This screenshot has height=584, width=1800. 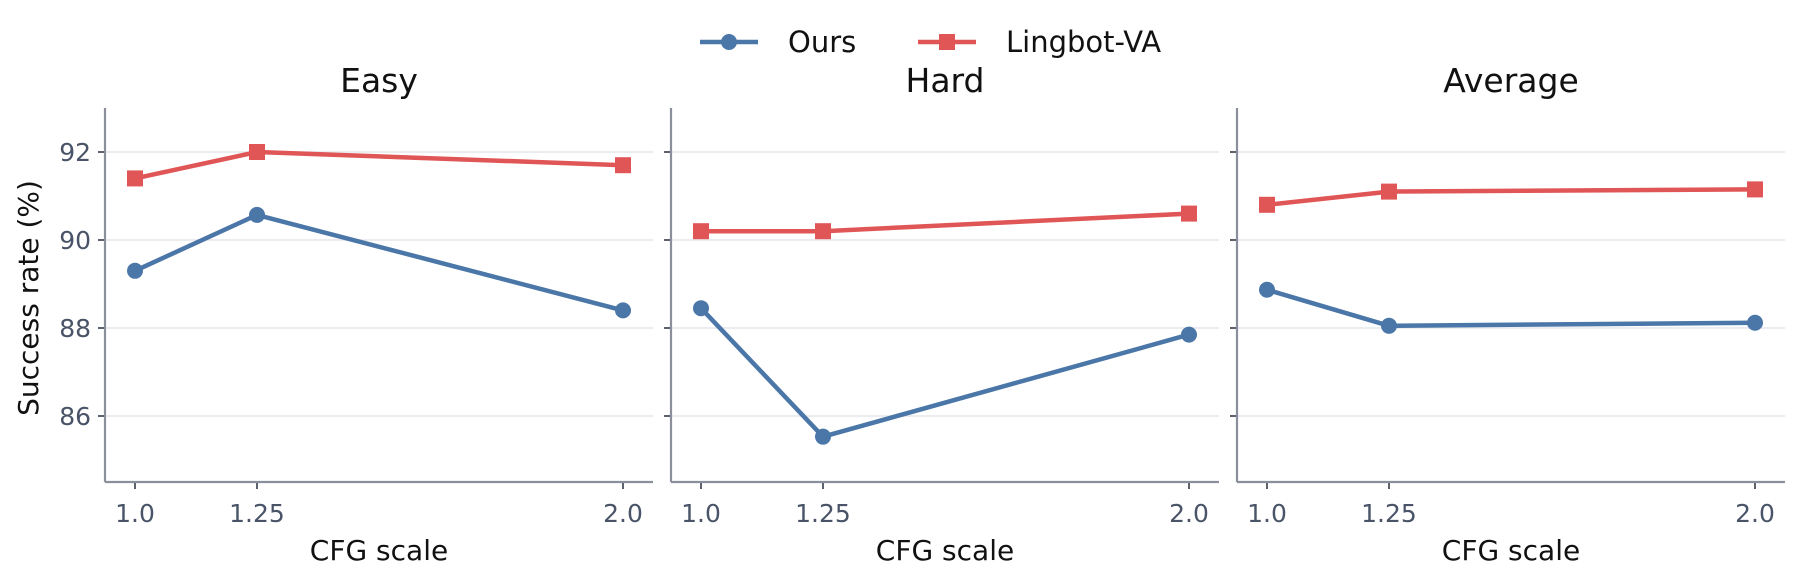 What do you see at coordinates (75, 240) in the screenshot?
I see `y-tick-label: 90` at bounding box center [75, 240].